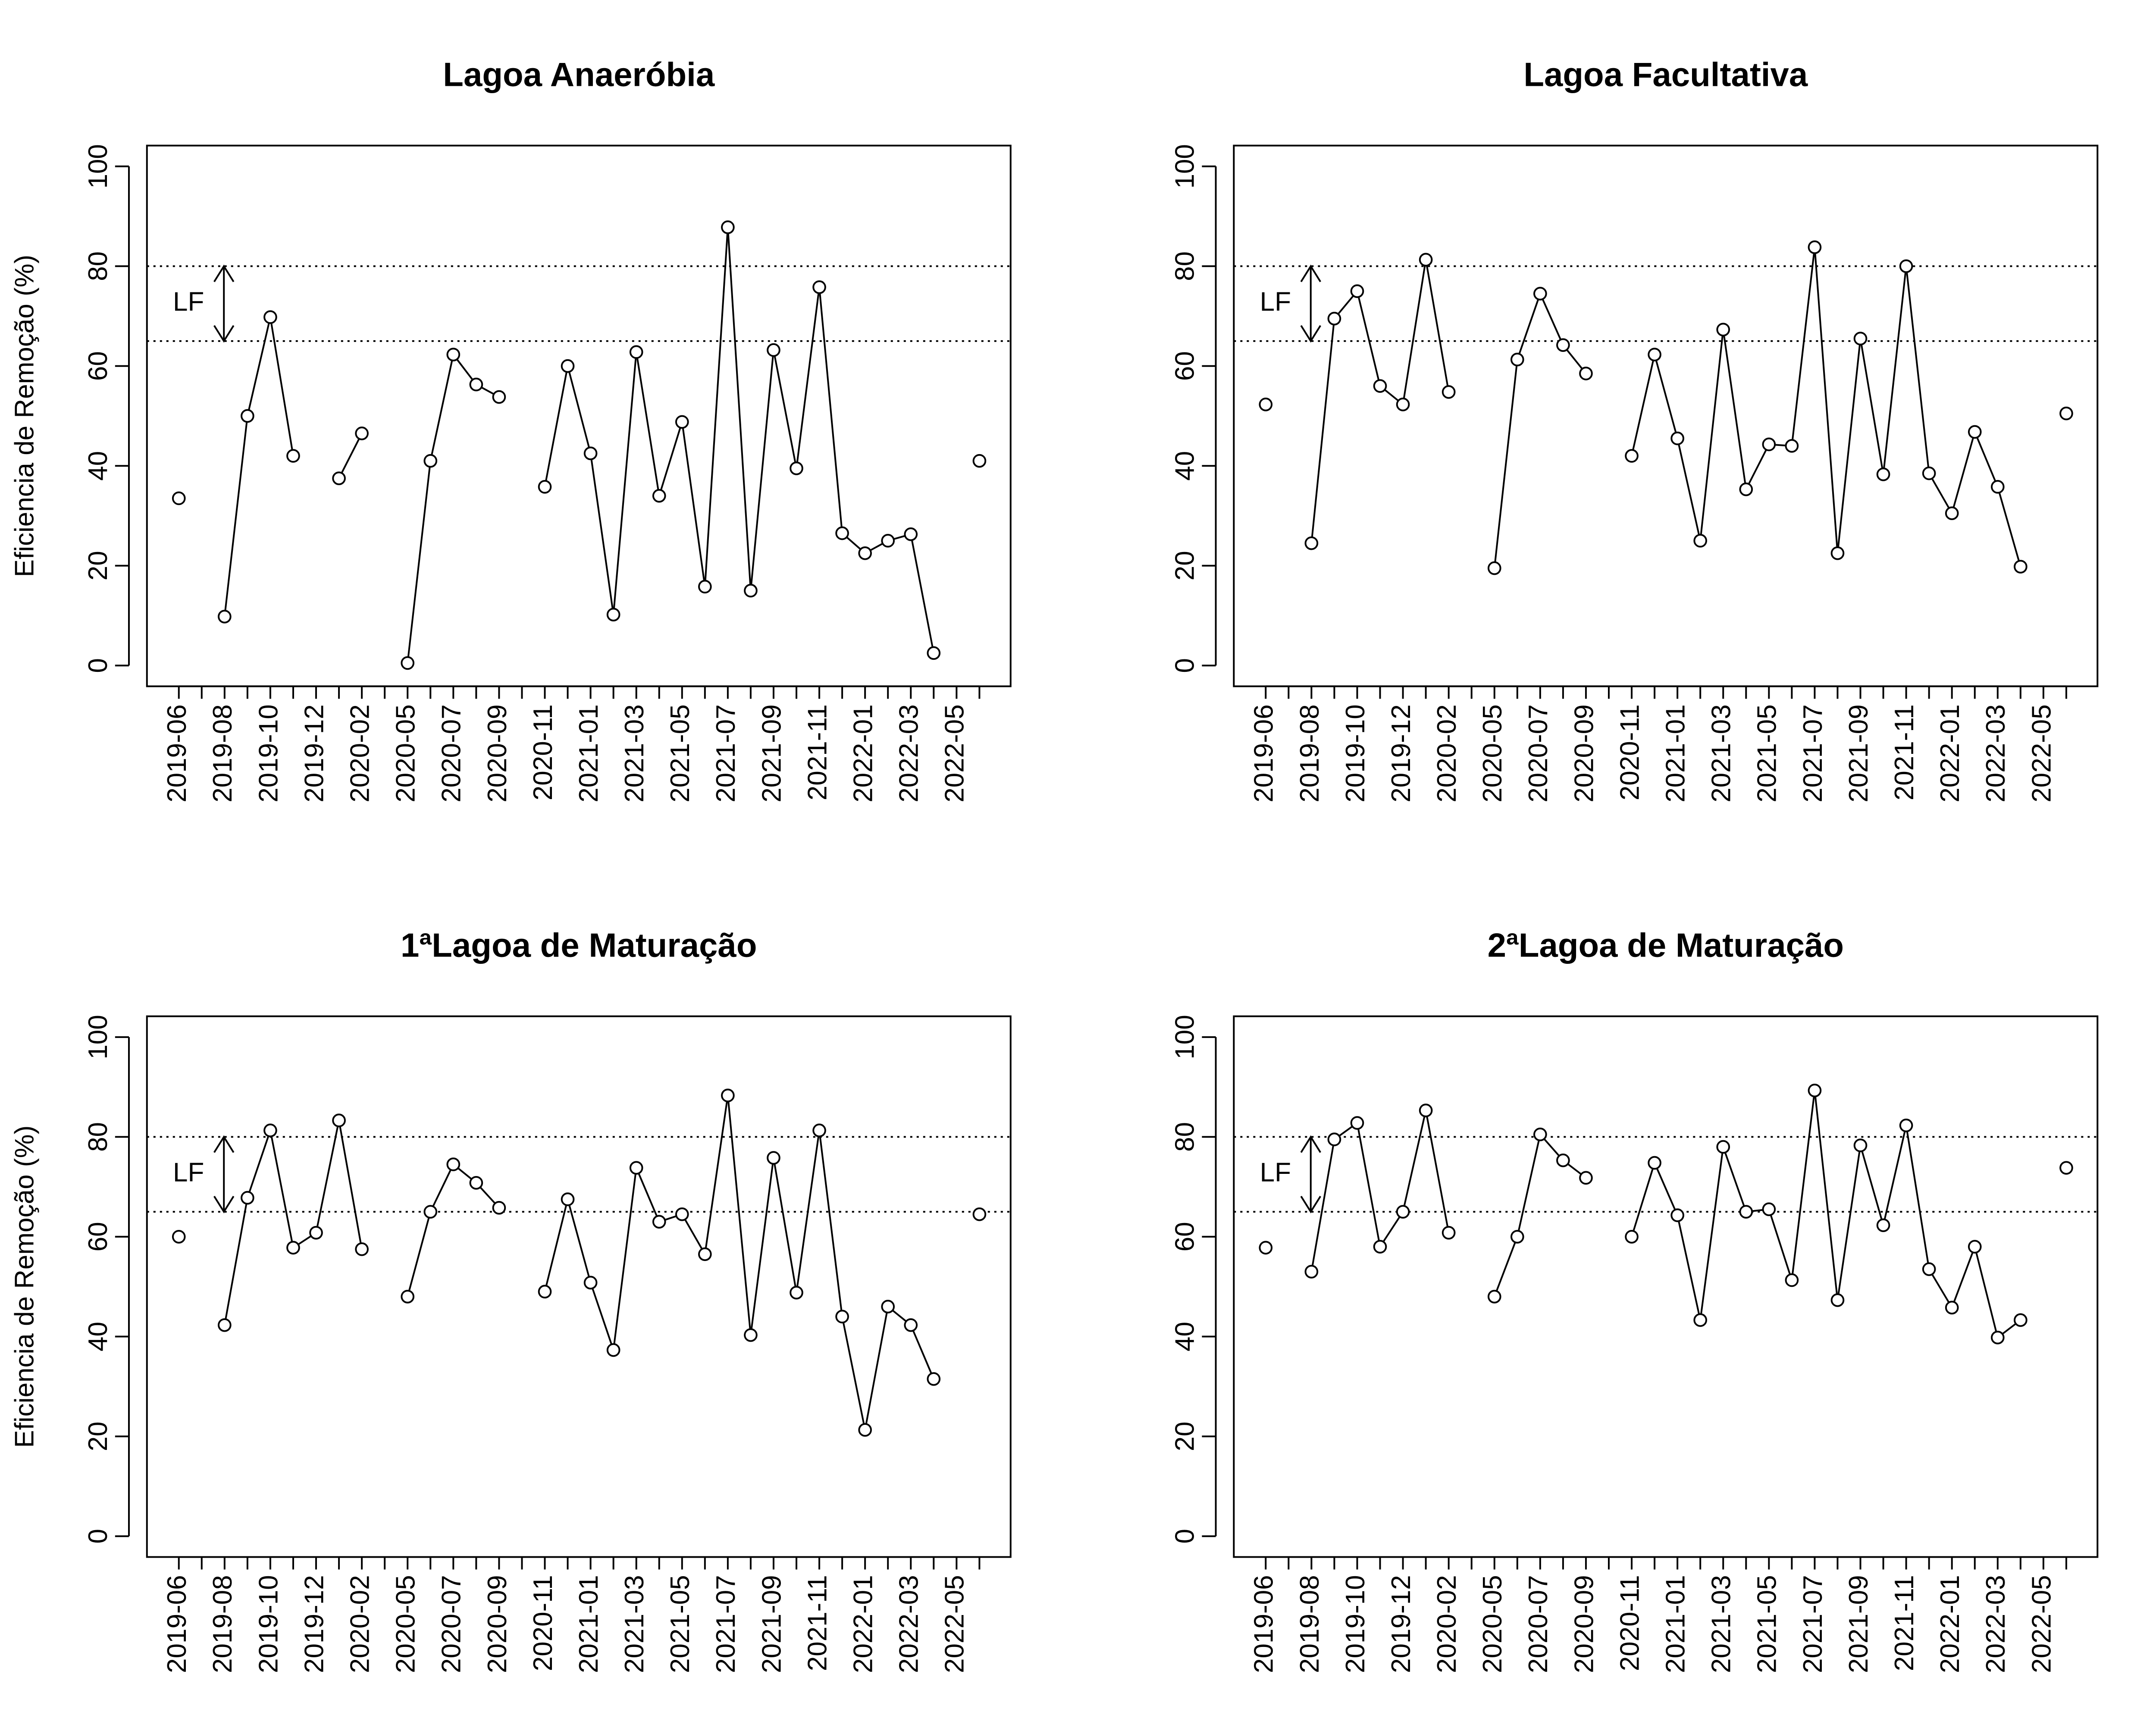  I want to click on lf-arrowhead-down, so click(224, 334).